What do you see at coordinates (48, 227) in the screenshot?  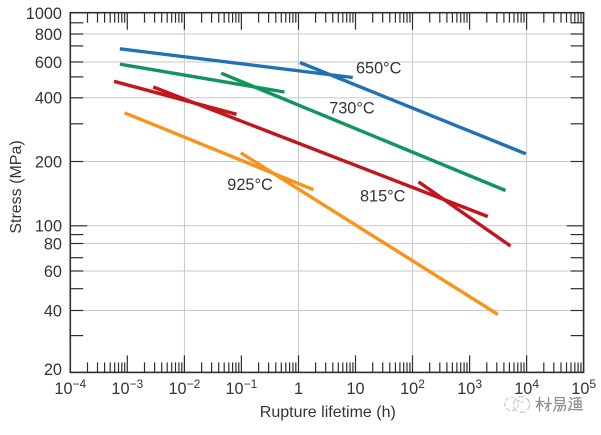 I see `svg-text: 100` at bounding box center [48, 227].